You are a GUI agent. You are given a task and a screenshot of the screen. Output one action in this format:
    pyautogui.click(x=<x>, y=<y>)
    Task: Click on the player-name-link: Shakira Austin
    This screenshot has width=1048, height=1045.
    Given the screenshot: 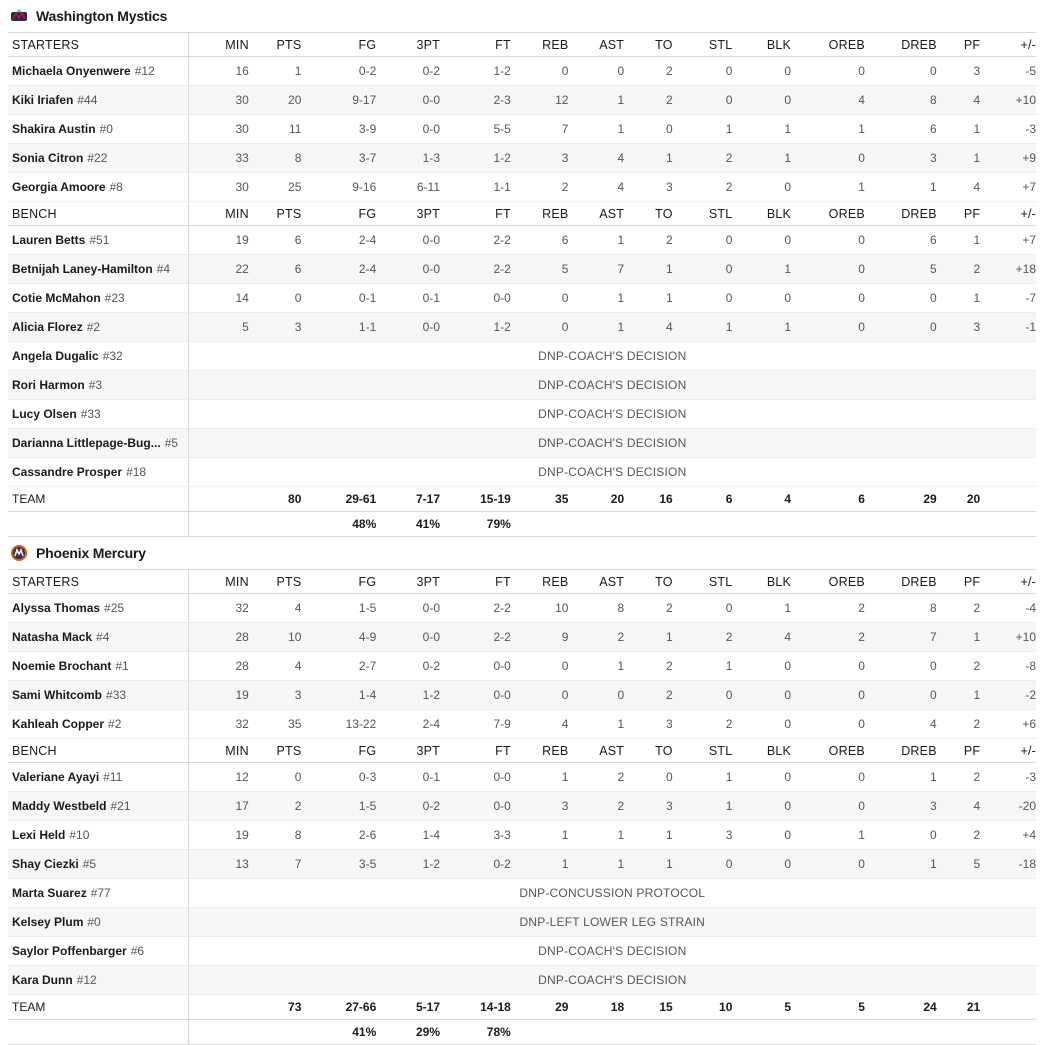 What is the action you would take?
    pyautogui.click(x=54, y=129)
    